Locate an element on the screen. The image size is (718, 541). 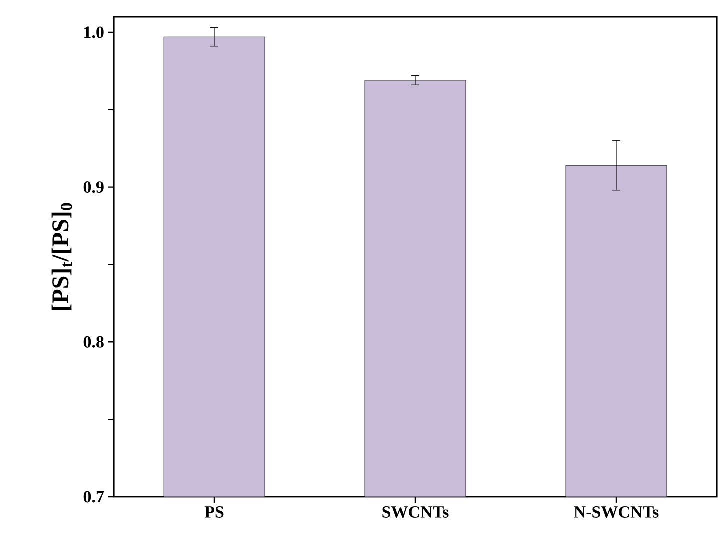
x-tick-label: PS is located at coordinates (214, 512).